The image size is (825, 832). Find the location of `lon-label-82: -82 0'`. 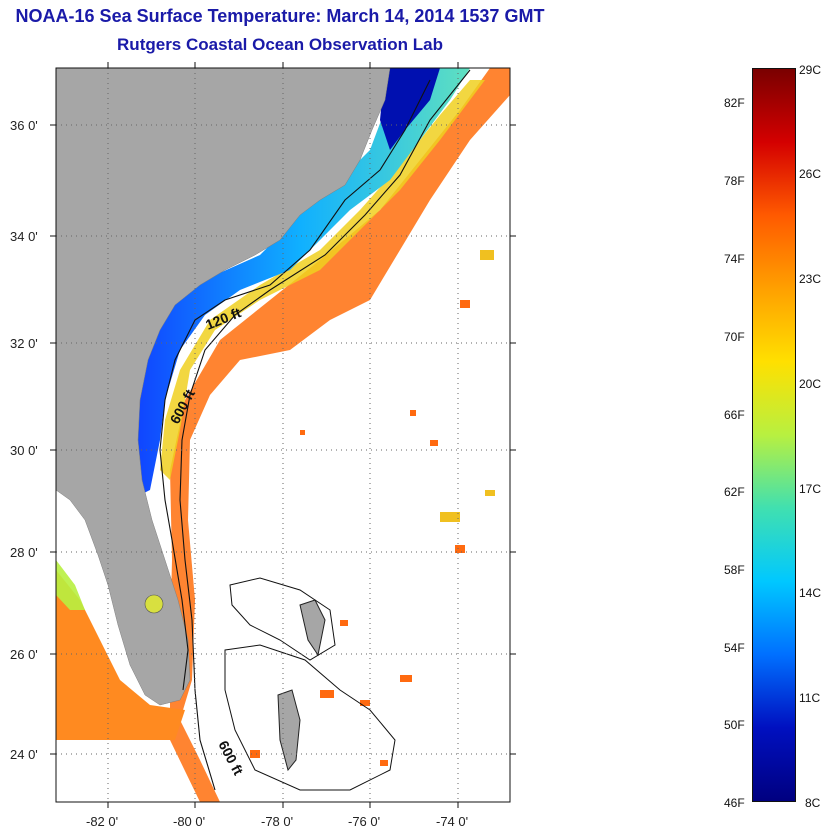

lon-label-82: -82 0' is located at coordinates (102, 821).